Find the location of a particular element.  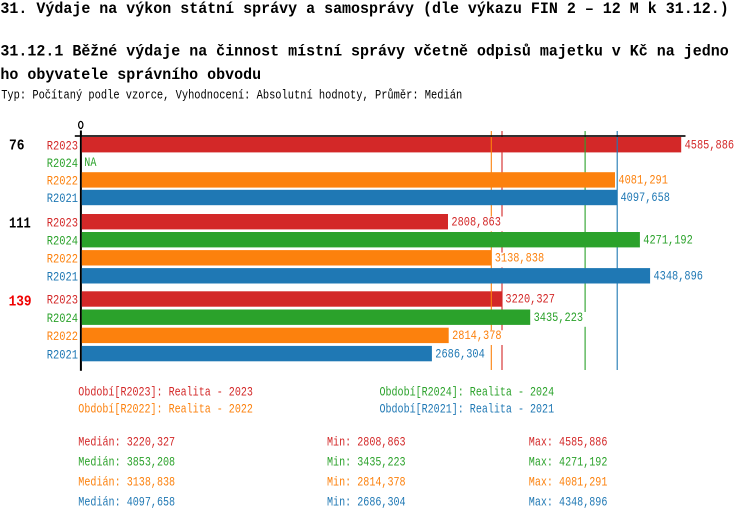

svg-text: 3220,327 is located at coordinates (530, 299).